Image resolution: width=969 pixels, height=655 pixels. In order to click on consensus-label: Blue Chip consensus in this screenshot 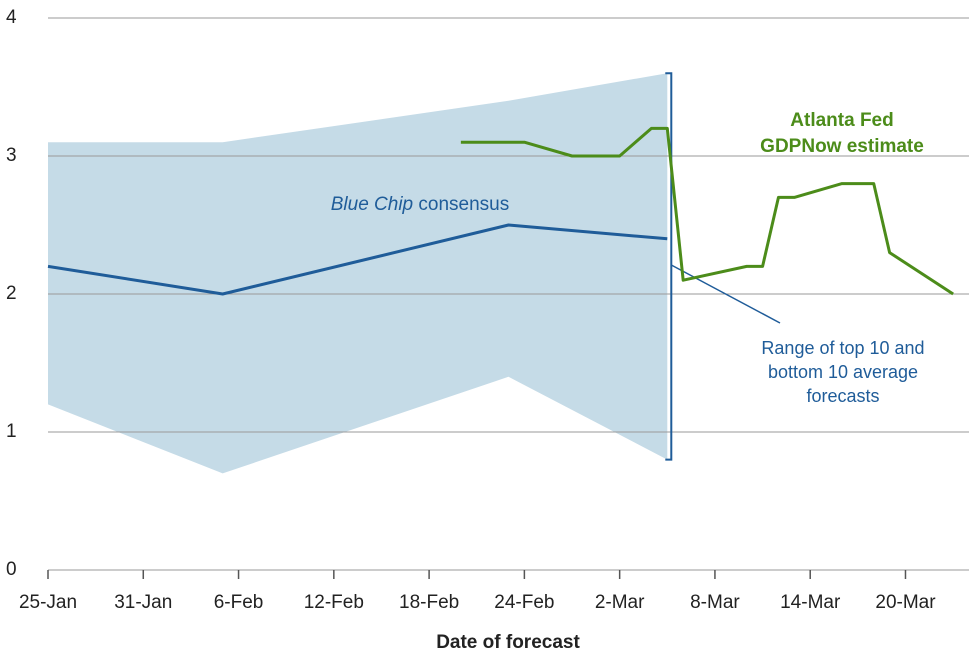, I will do `click(420, 204)`.